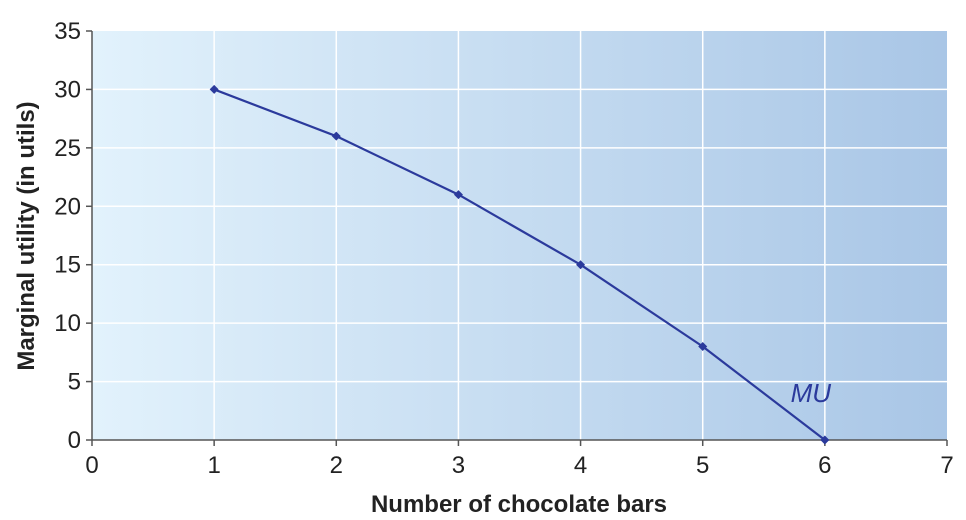 The width and height of the screenshot is (966, 520). I want to click on y-tick-label: 15, so click(67, 265).